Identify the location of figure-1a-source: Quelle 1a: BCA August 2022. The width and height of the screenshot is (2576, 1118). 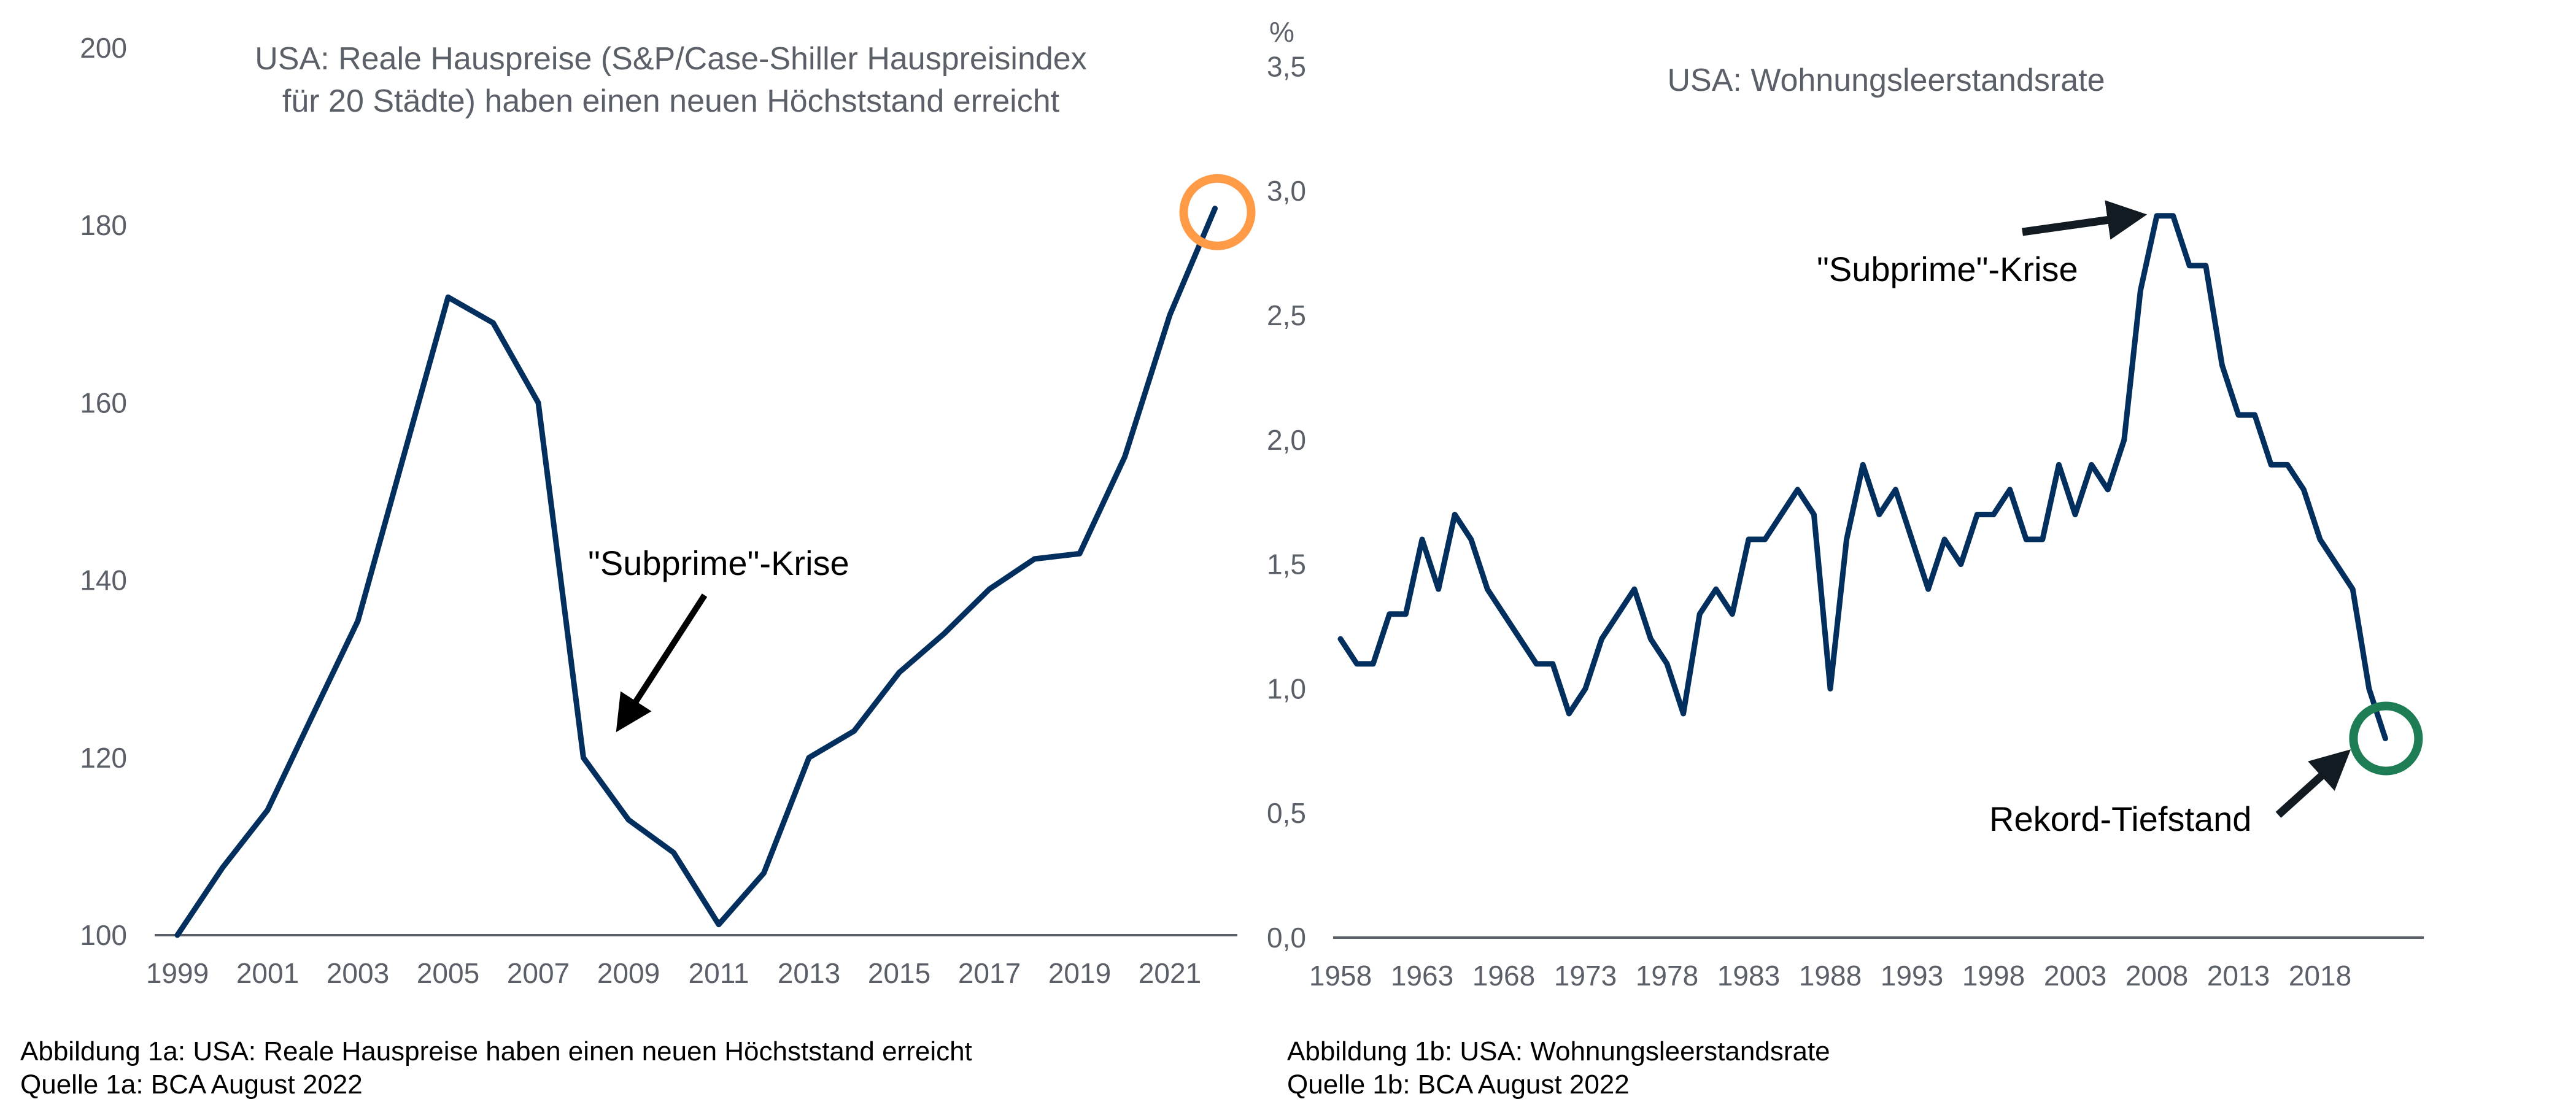
(191, 1085).